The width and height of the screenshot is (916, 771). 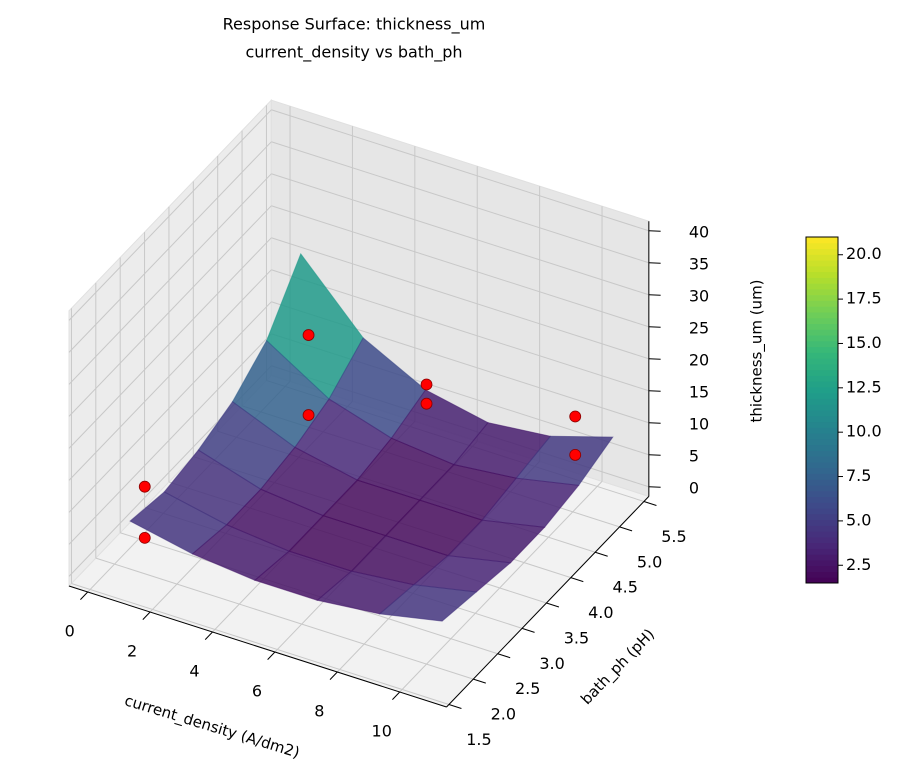 What do you see at coordinates (864, 386) in the screenshot?
I see `colorbar-tick-label: 12.5` at bounding box center [864, 386].